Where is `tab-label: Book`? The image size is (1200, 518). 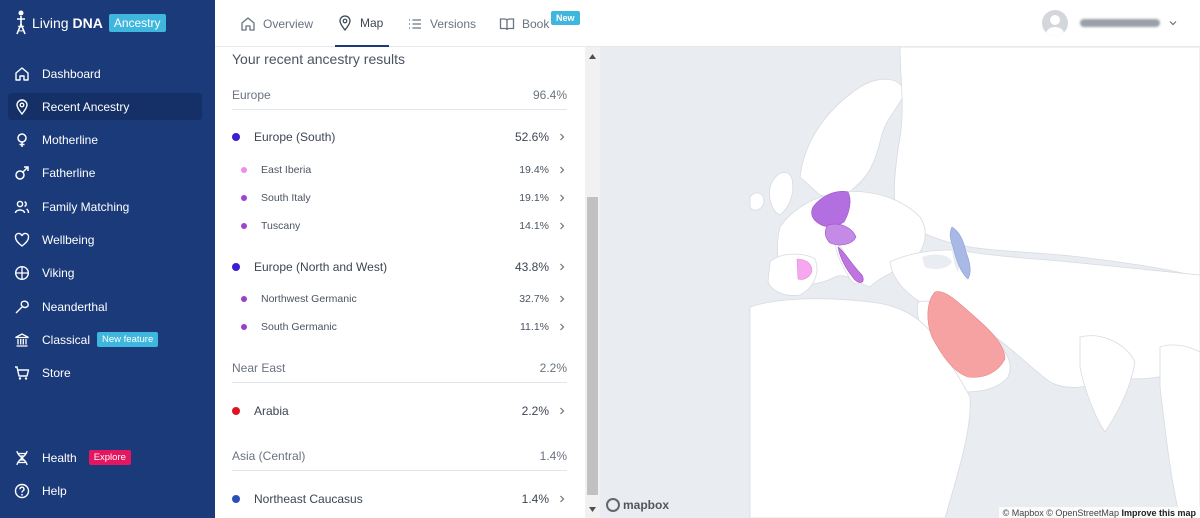 tab-label: Book is located at coordinates (536, 23).